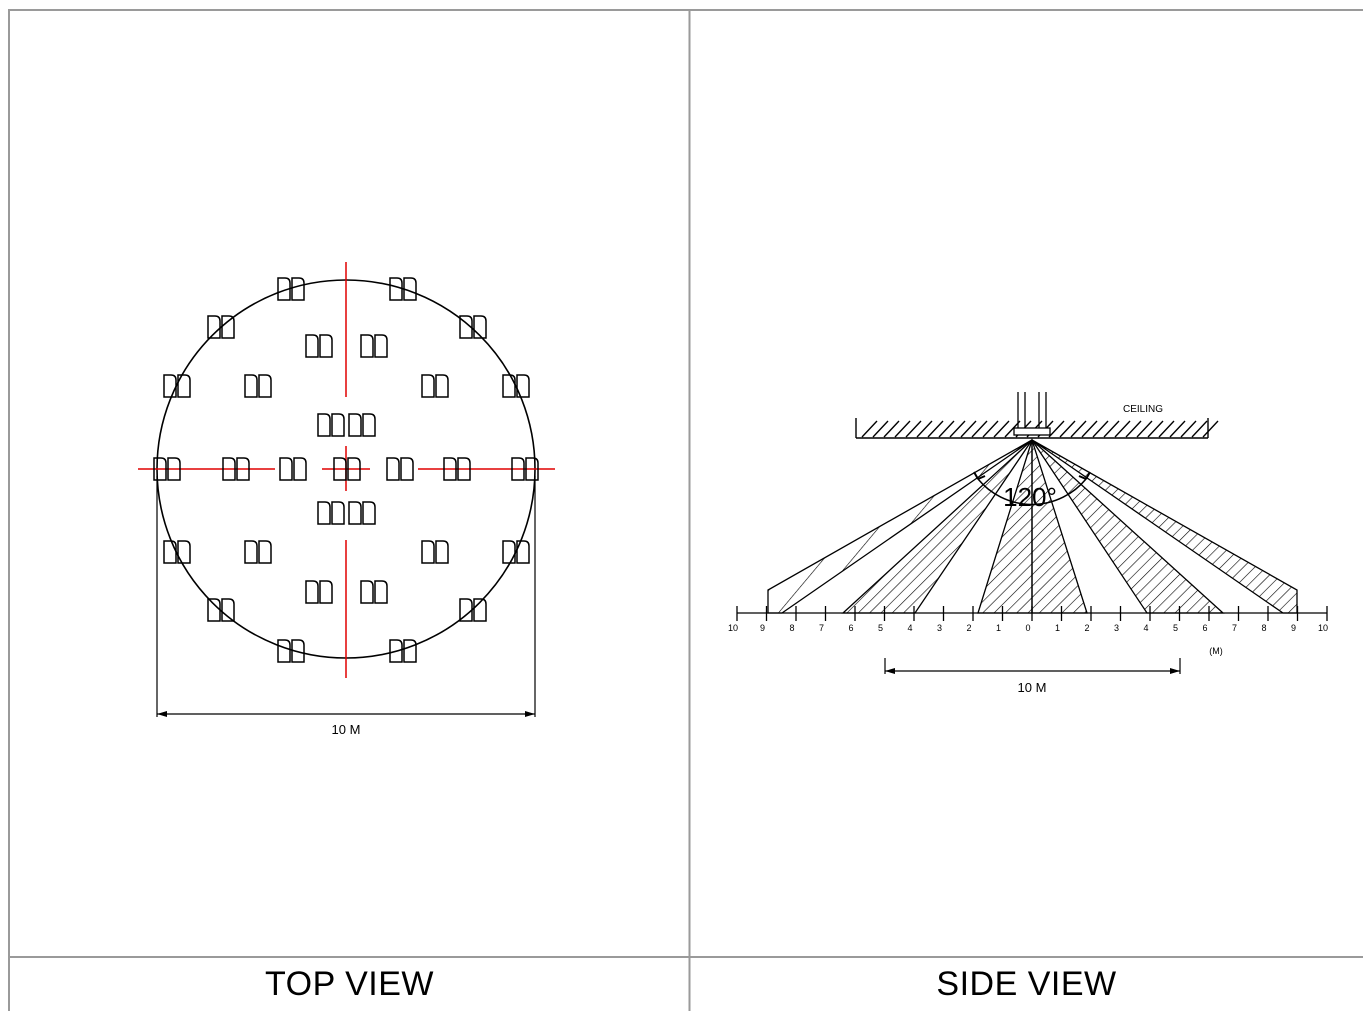 This screenshot has width=1363, height=1011. What do you see at coordinates (530, 714) in the screenshot?
I see `dim-arrow-right` at bounding box center [530, 714].